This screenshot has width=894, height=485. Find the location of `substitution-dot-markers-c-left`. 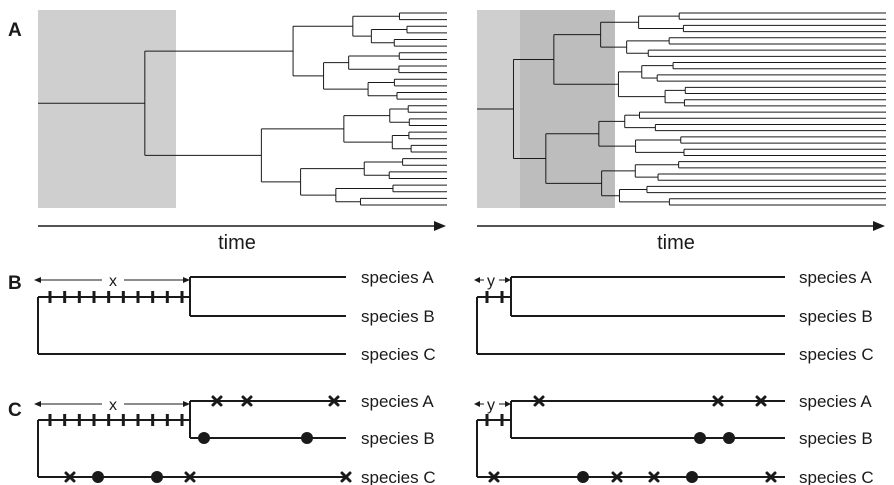

substitution-dot-markers-c-left is located at coordinates (202, 457).